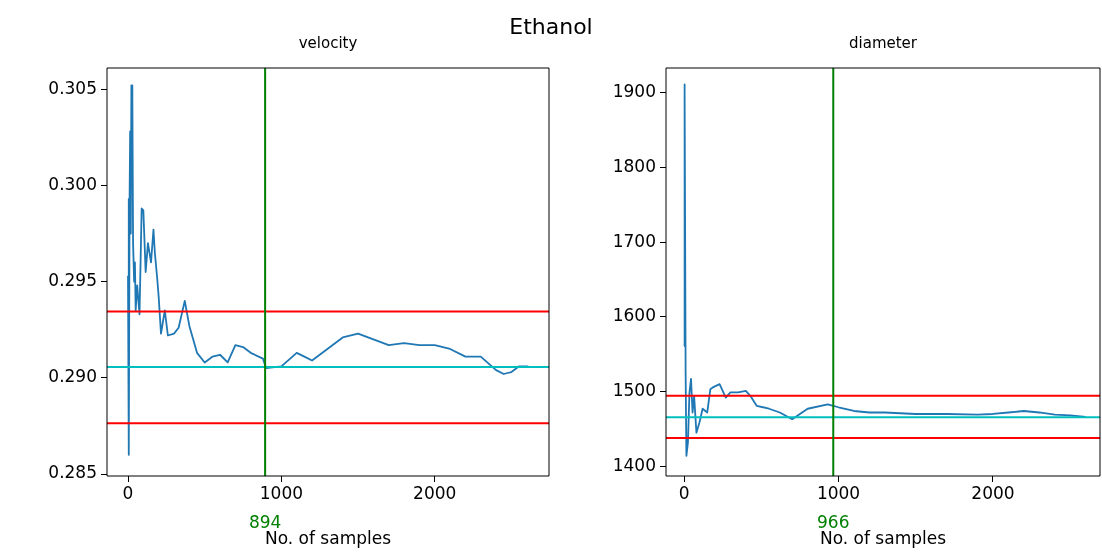  Describe the element at coordinates (72, 280) in the screenshot. I see `y-tick-label: 0.295` at that location.